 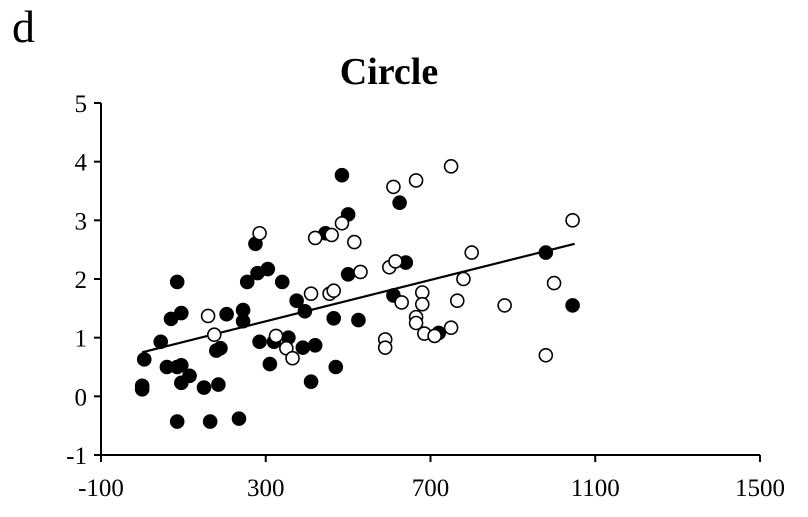 I want to click on y-tick-label: -1, so click(x=76, y=456).